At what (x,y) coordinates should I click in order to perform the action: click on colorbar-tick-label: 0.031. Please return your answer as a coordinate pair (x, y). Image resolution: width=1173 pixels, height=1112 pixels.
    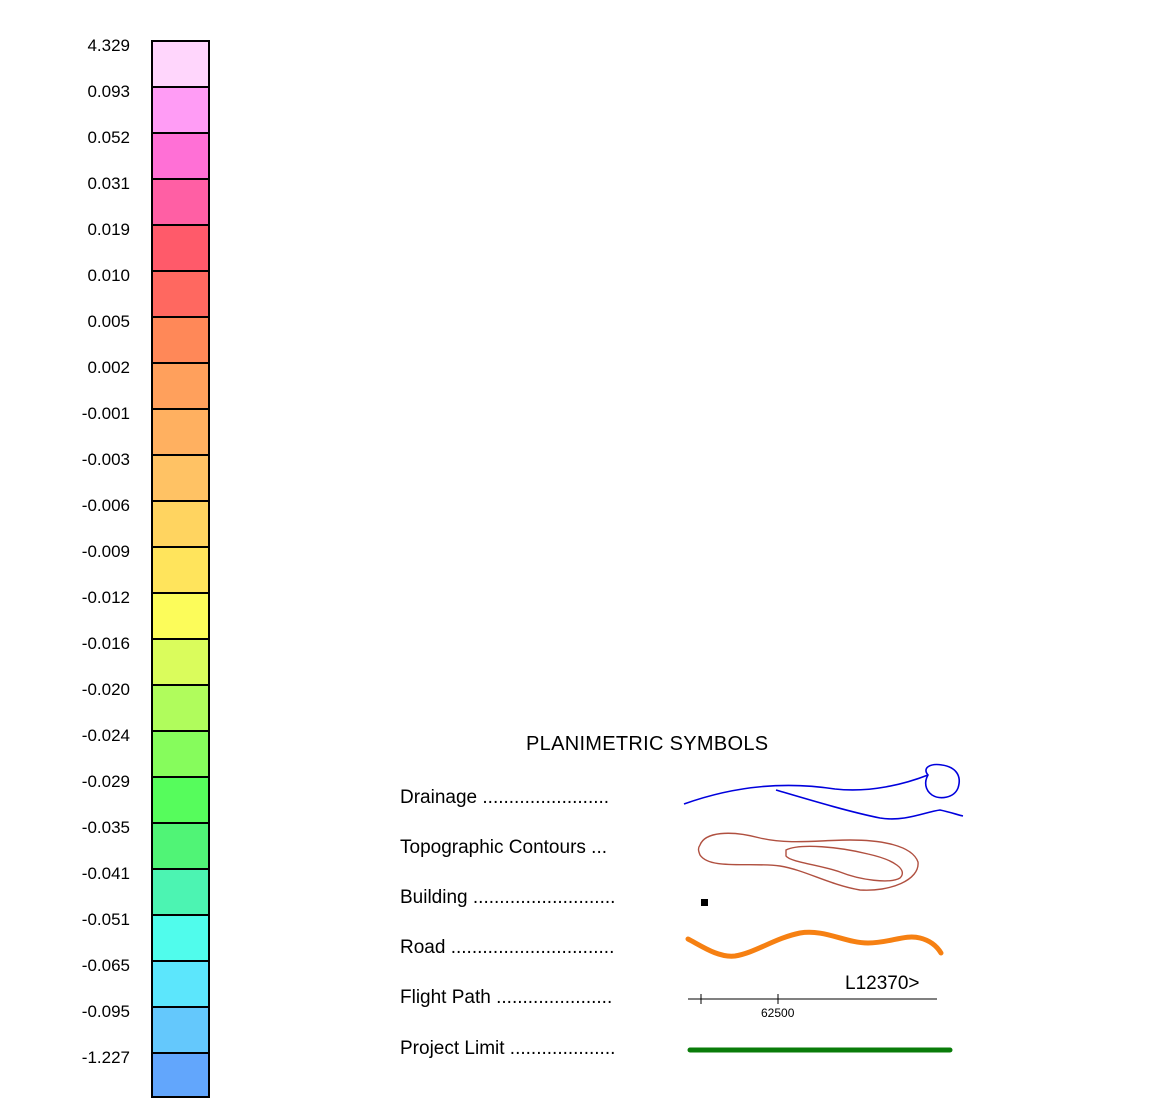
    Looking at the image, I should click on (108, 183).